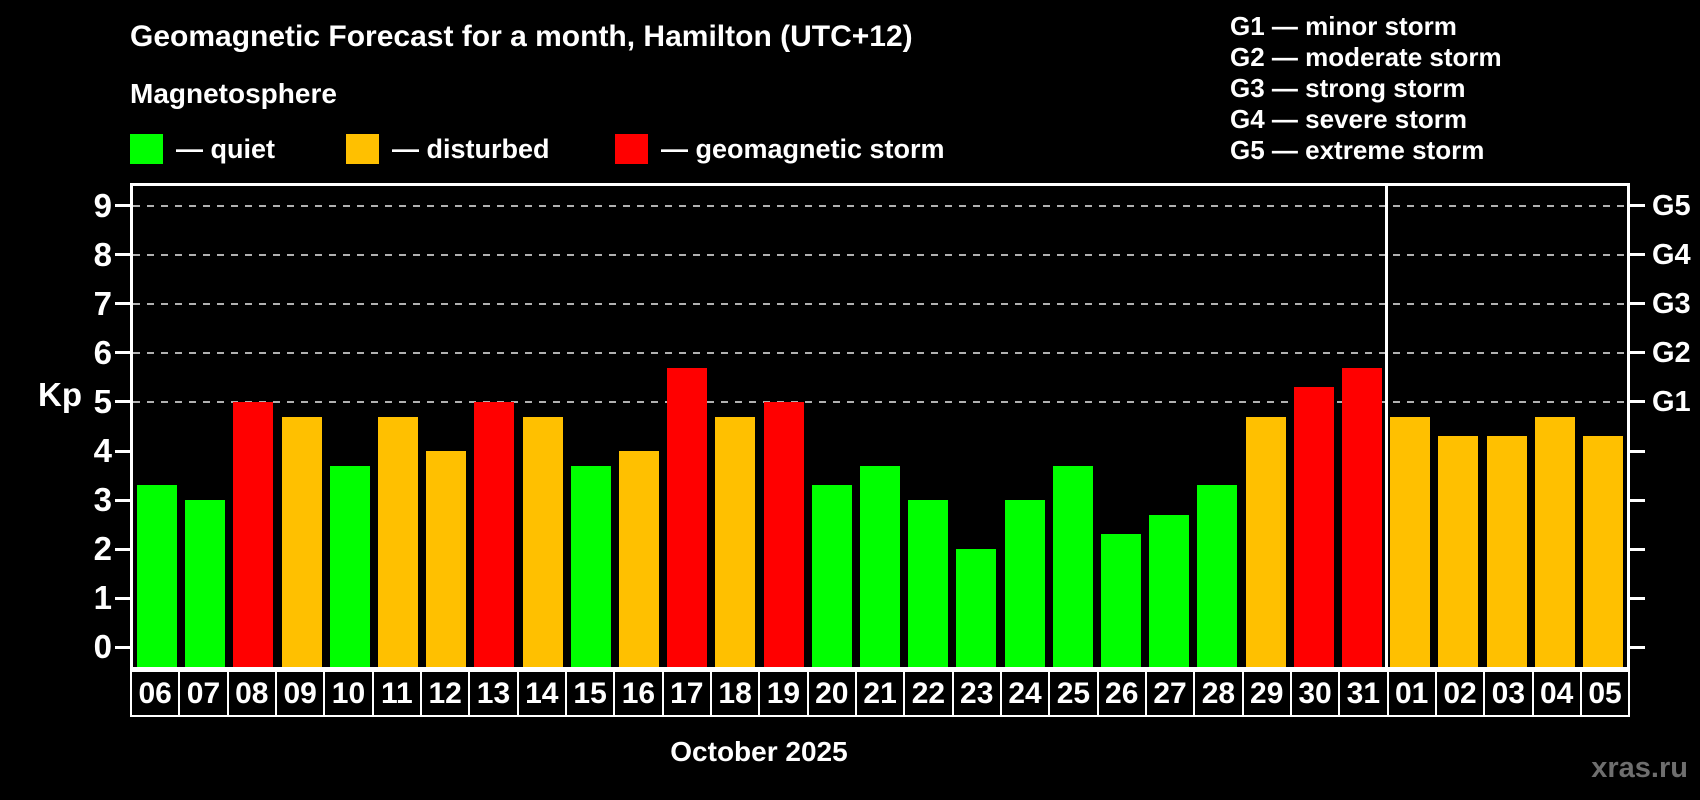 This screenshot has width=1700, height=800. I want to click on day-label-10: 10, so click(348, 693).